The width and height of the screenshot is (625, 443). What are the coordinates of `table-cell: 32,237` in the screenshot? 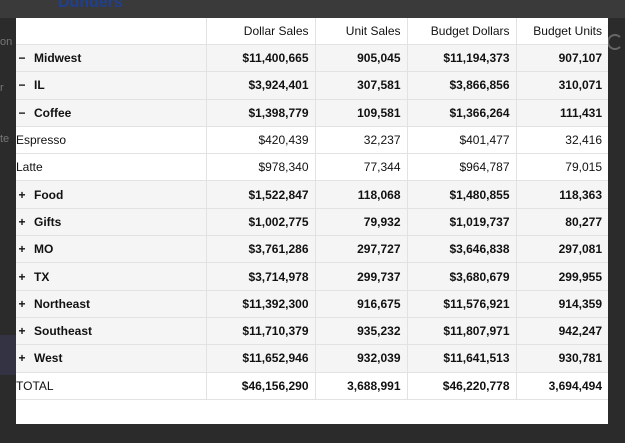 It's located at (360, 140).